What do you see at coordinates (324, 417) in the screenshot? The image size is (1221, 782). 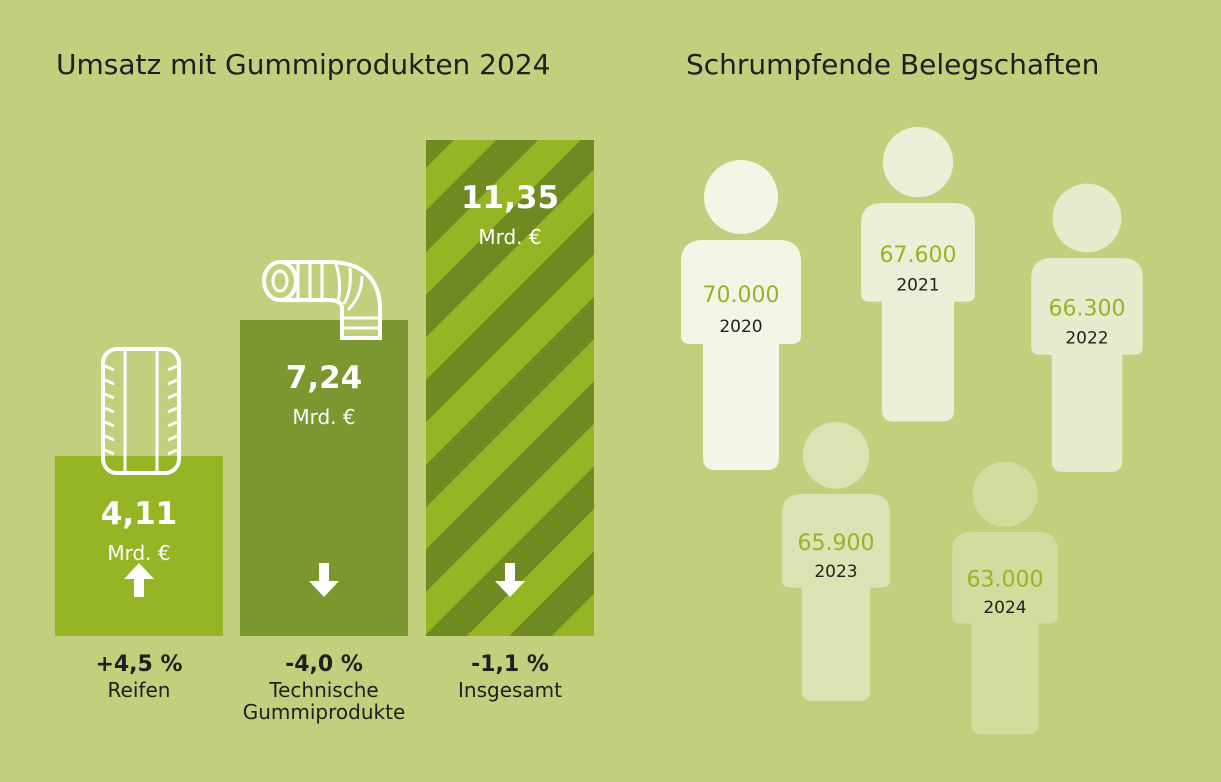 I see `unit-label-technische-gummiprodukte: Mrd. €` at bounding box center [324, 417].